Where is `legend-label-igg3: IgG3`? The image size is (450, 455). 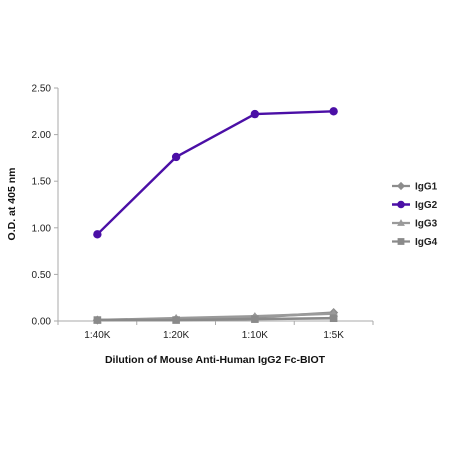 legend-label-igg3: IgG3 is located at coordinates (426, 224).